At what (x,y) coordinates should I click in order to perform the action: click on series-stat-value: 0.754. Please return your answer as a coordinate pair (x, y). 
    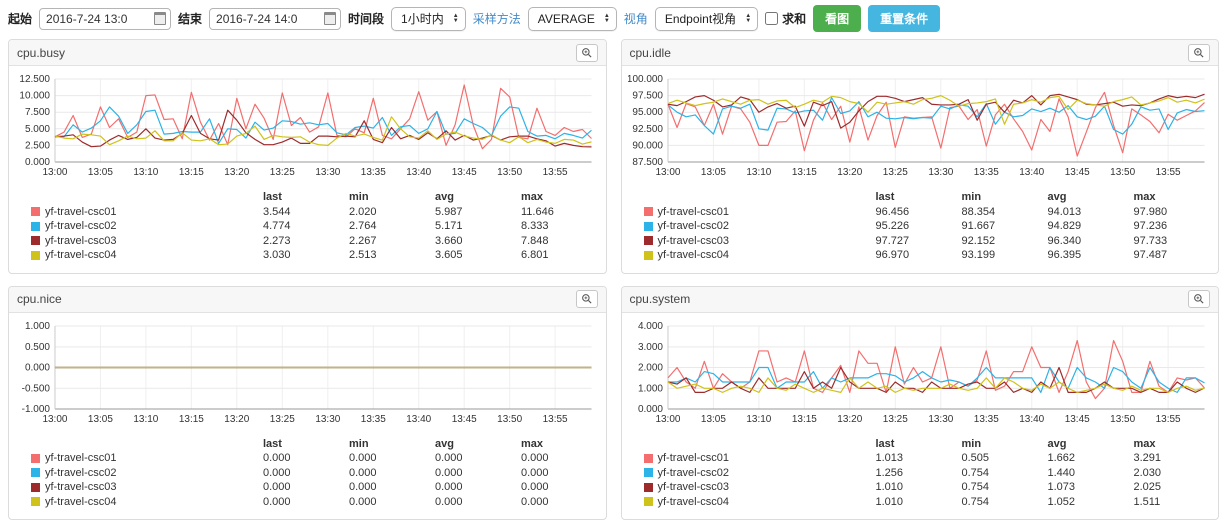
    Looking at the image, I should click on (975, 501).